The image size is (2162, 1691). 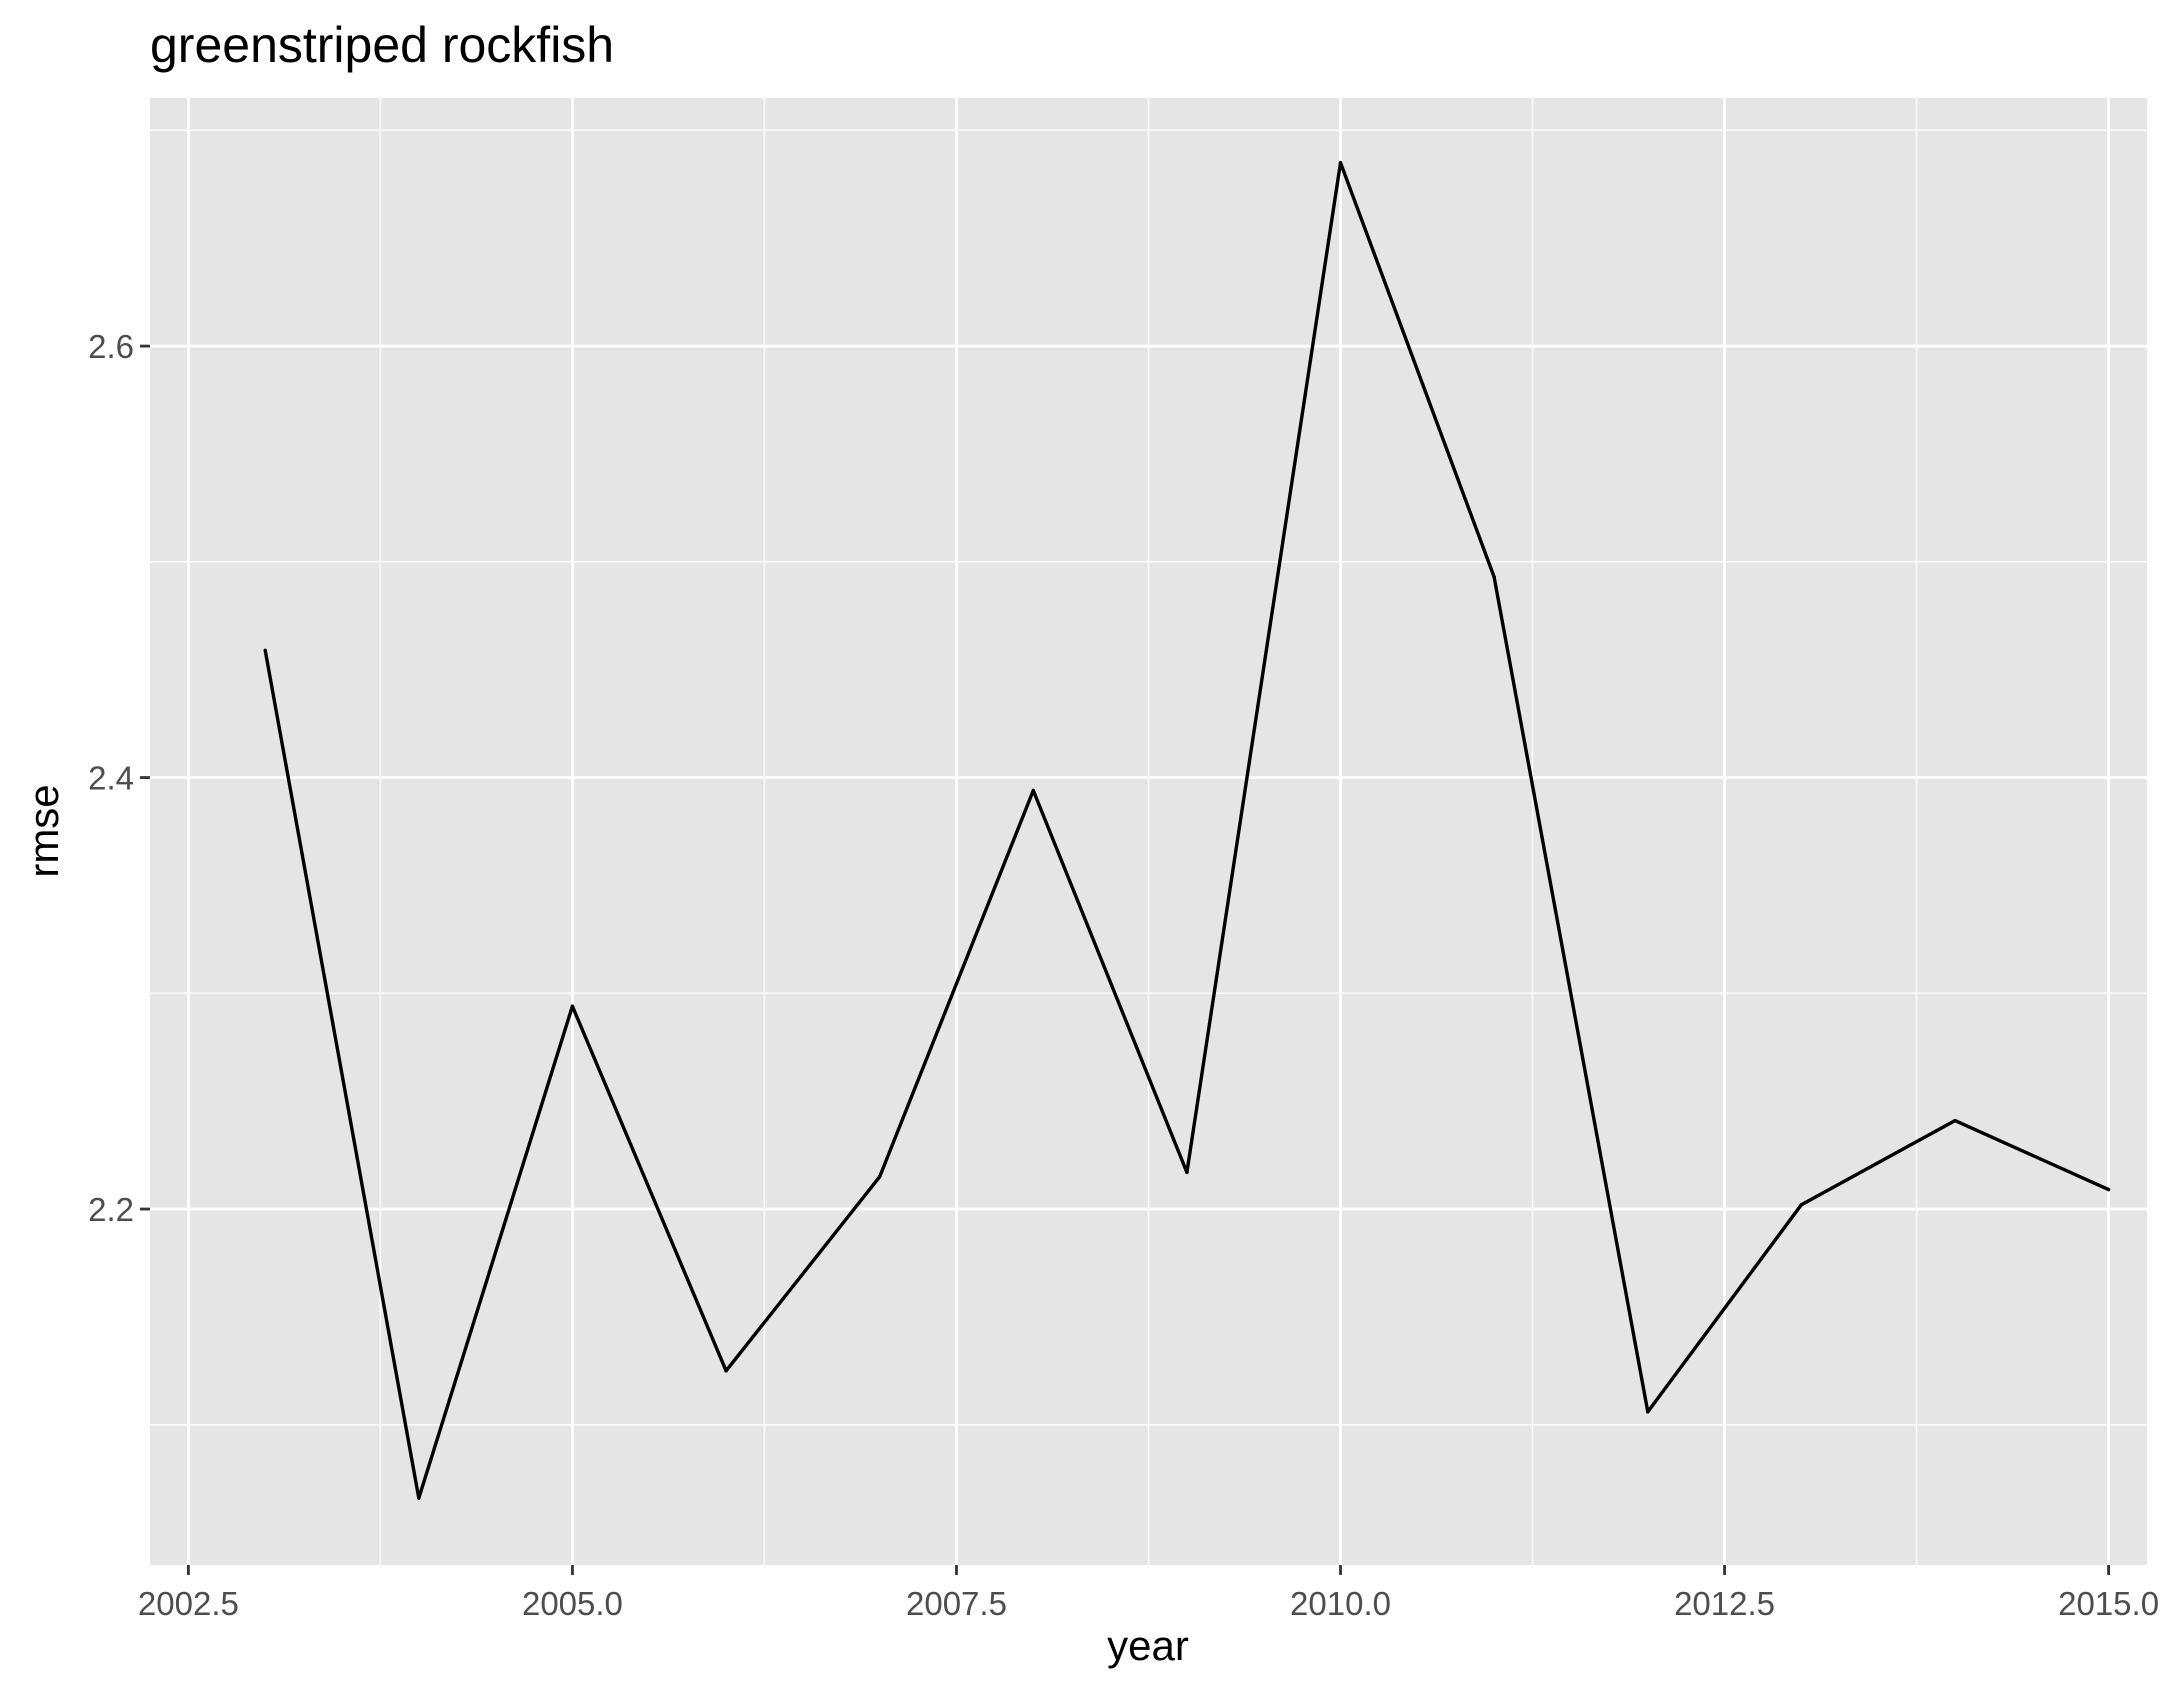 What do you see at coordinates (572, 1603) in the screenshot?
I see `x-tick-label: 2005.0` at bounding box center [572, 1603].